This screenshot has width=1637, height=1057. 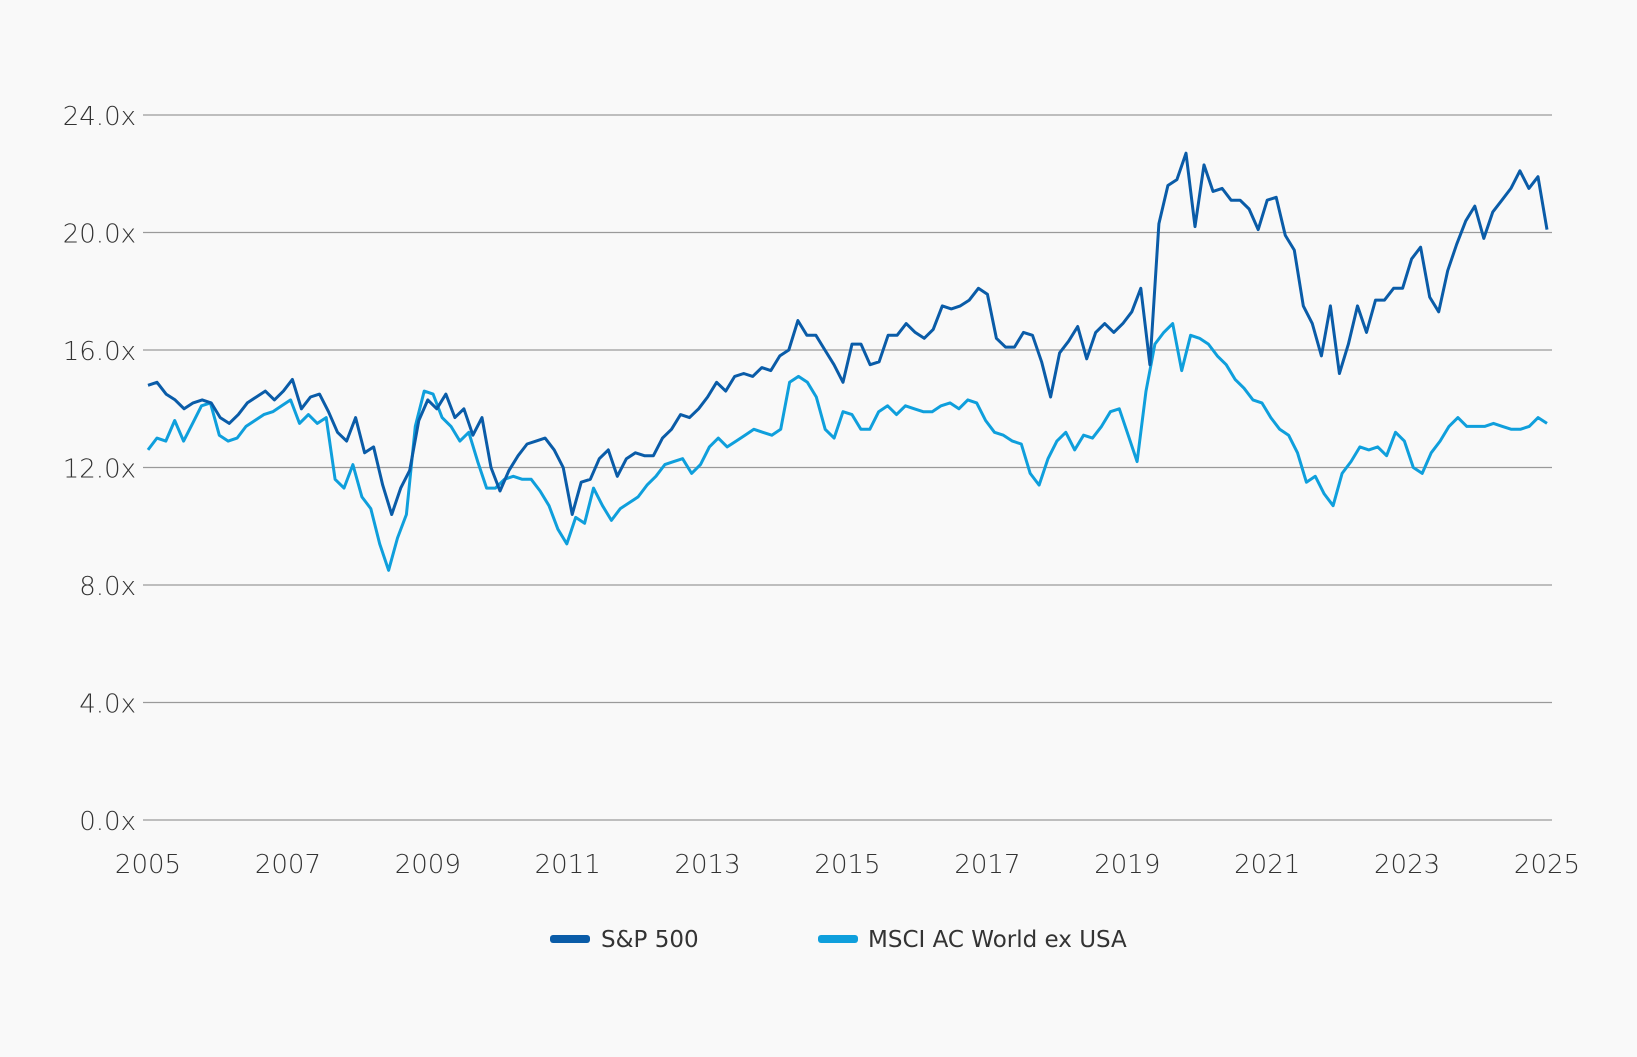 I want to click on legend-item-msci-acwi-ex-usa: MSCI AC World ex USA, so click(x=972, y=940).